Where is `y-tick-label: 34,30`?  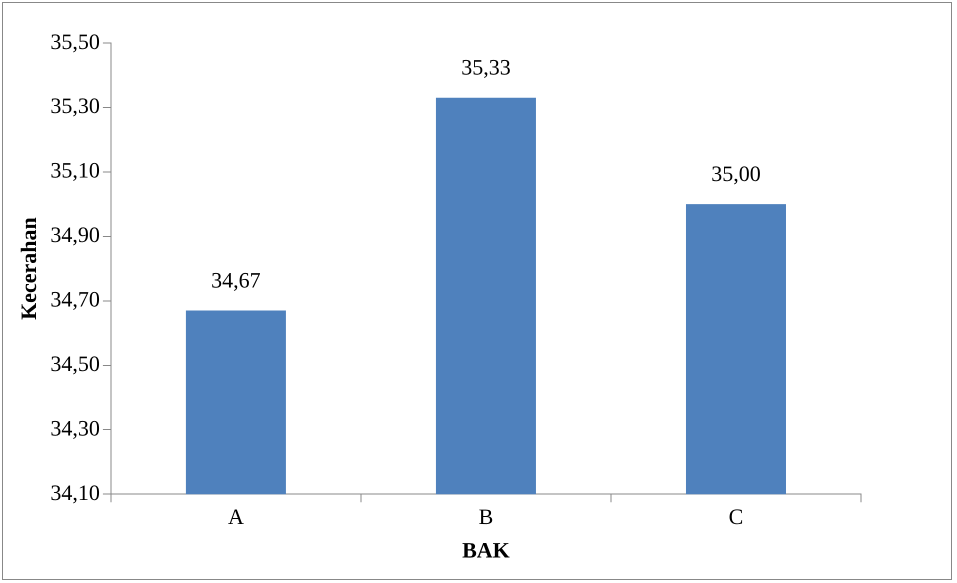
y-tick-label: 34,30 is located at coordinates (75, 428).